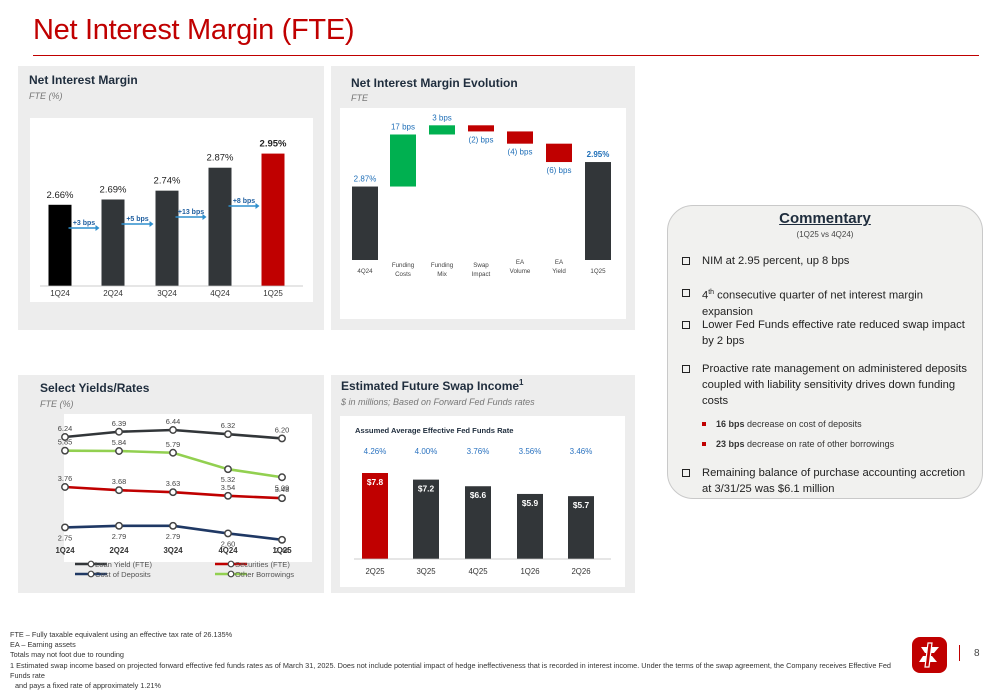 This screenshot has height=691, width=1000. I want to click on nim-panel-subtitle: FTE (%), so click(46, 96).